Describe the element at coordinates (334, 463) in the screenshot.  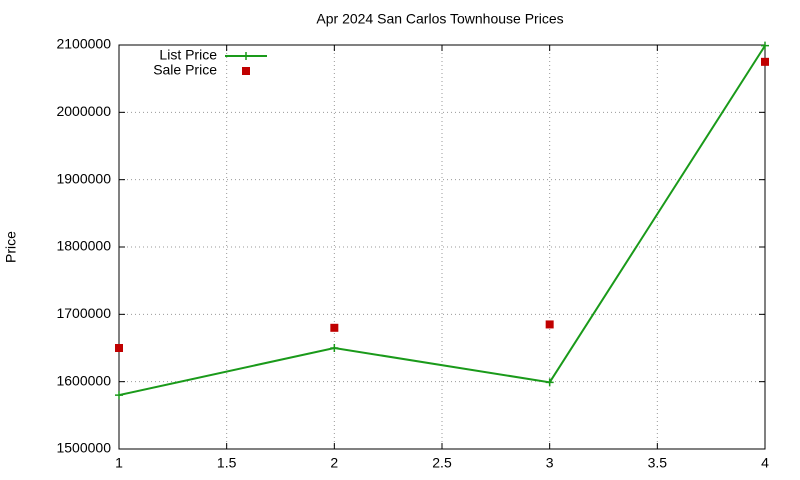
I see `x-tick-label: 2` at that location.